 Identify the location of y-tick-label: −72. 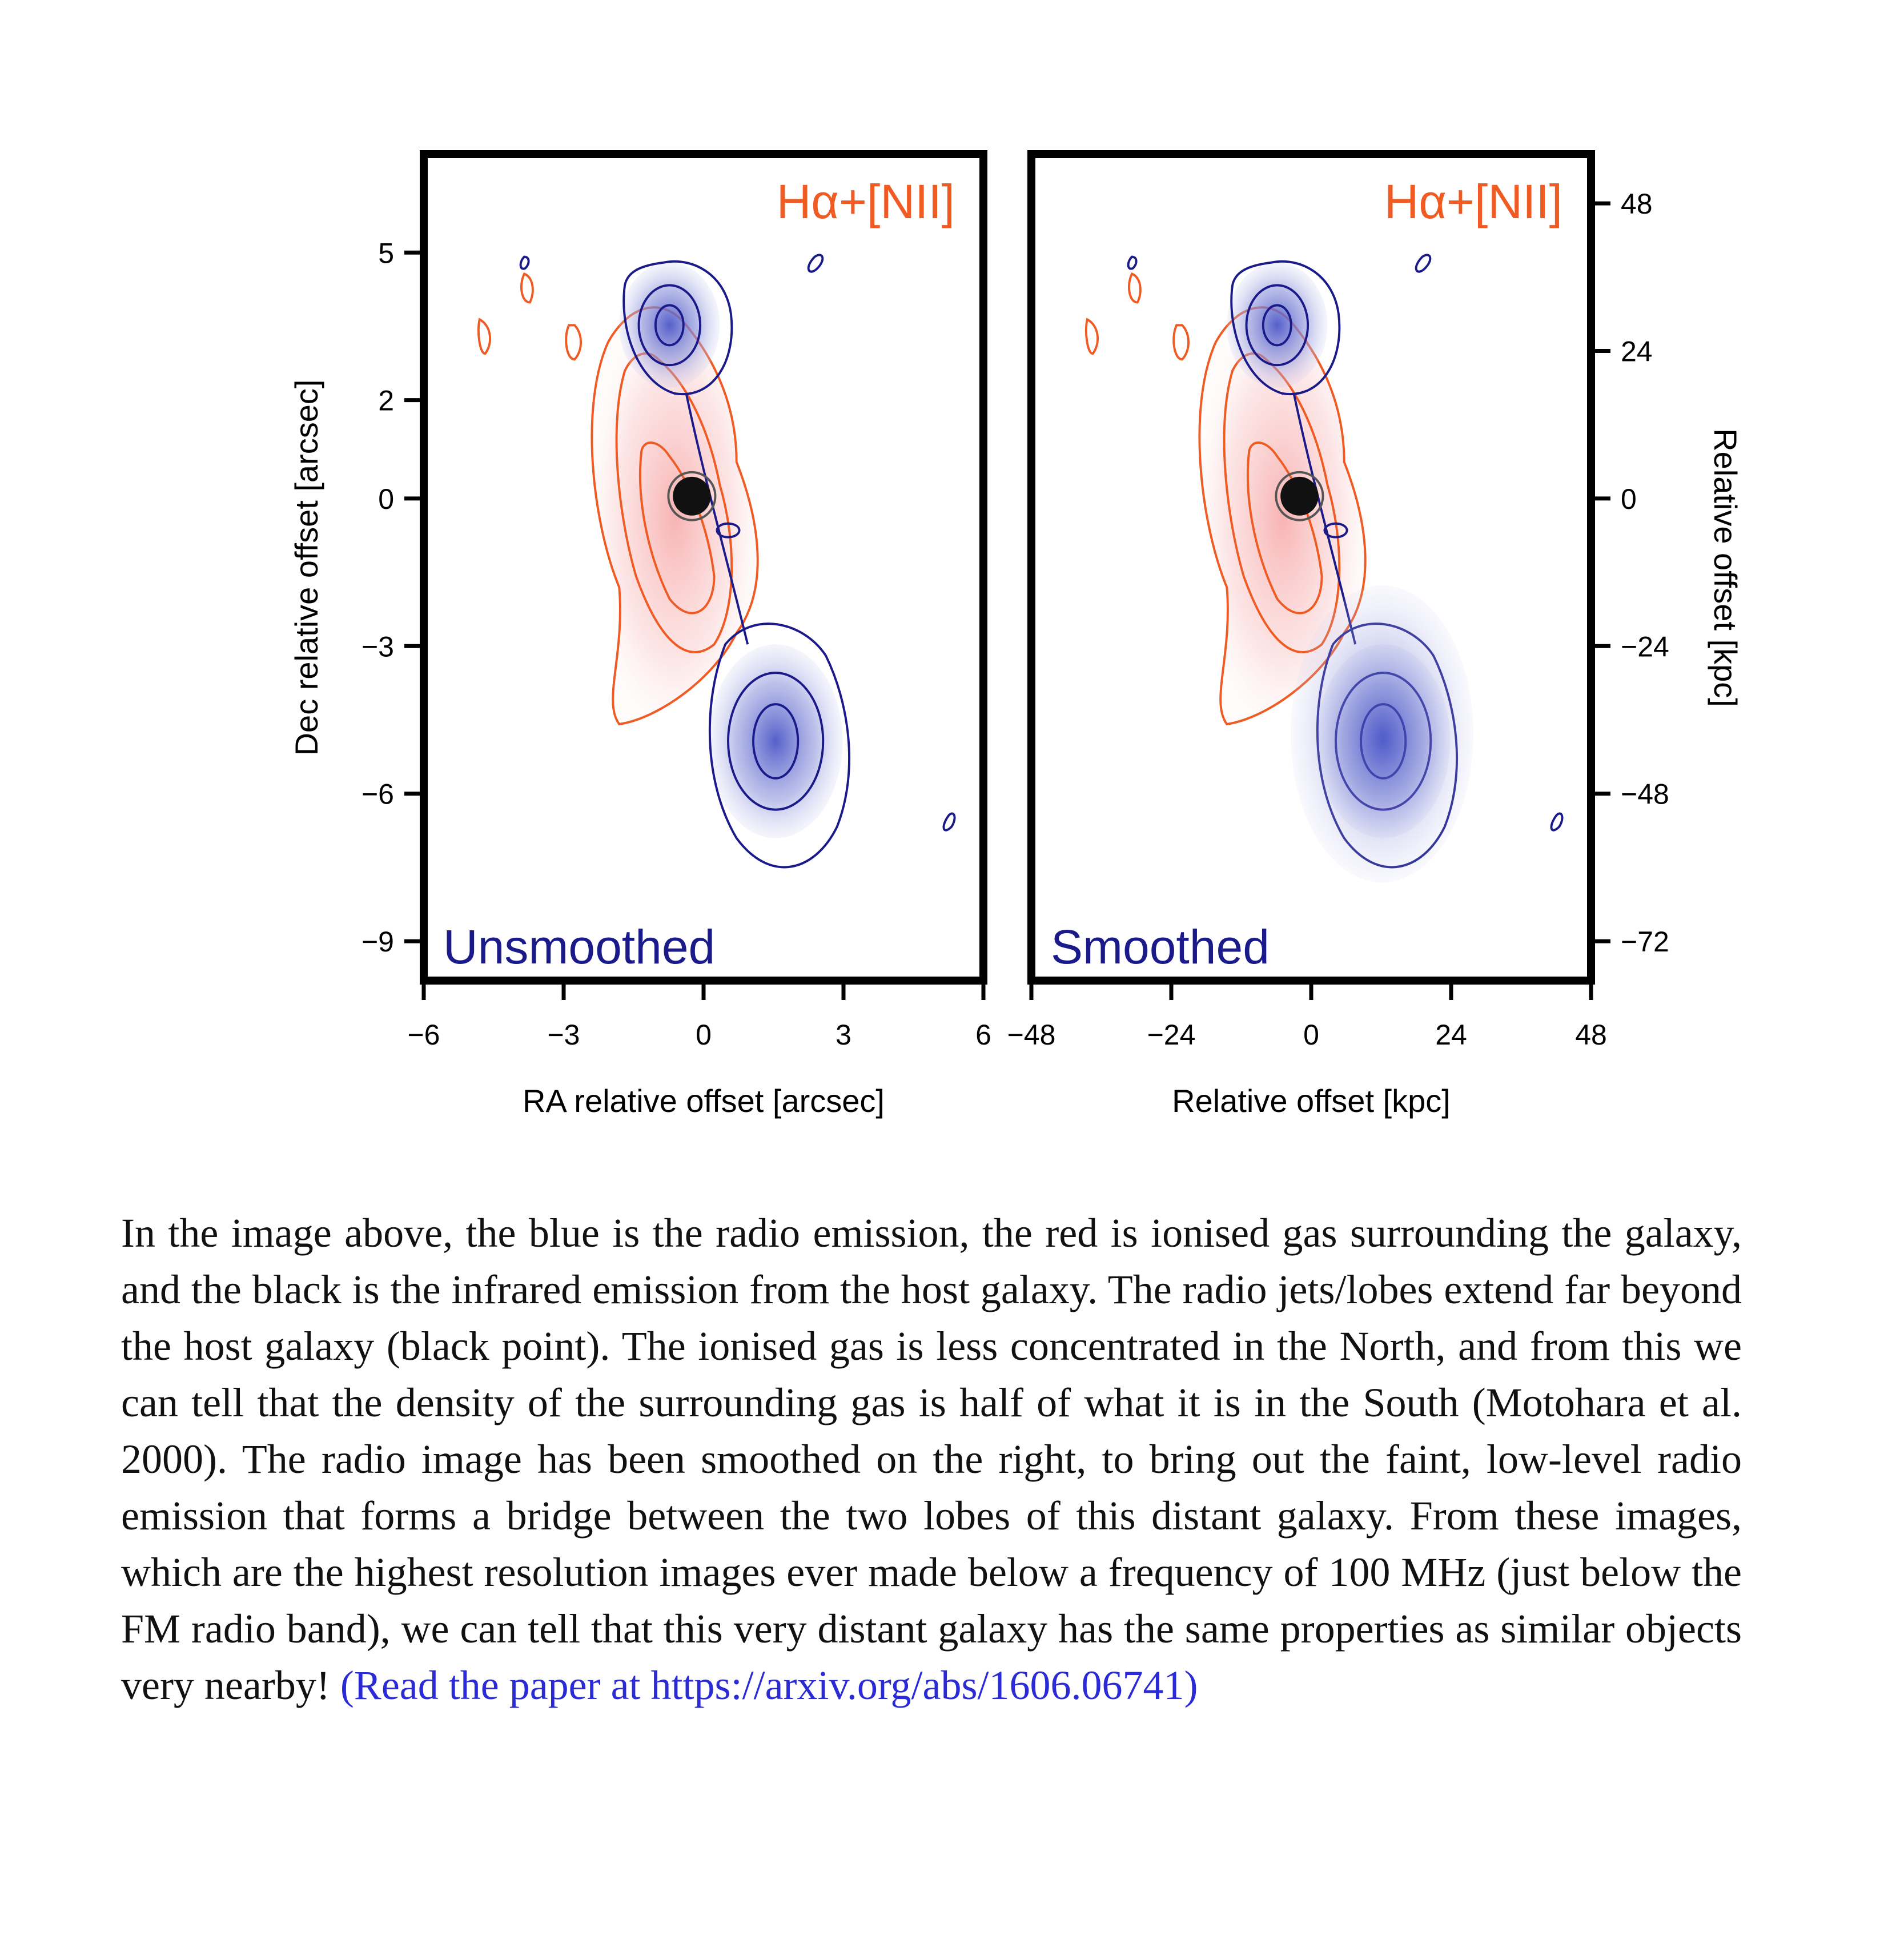
(1645, 942).